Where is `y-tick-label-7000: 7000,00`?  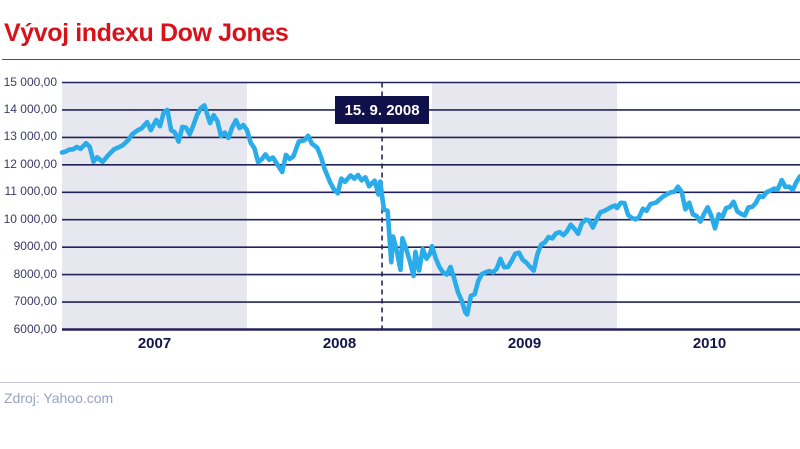
y-tick-label-7000: 7000,00 is located at coordinates (35, 301).